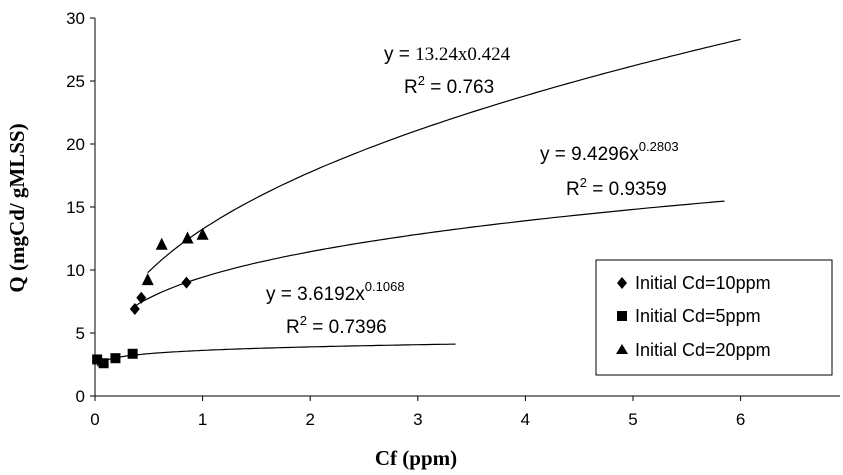  What do you see at coordinates (75, 18) in the screenshot?
I see `y-tick-label: 30` at bounding box center [75, 18].